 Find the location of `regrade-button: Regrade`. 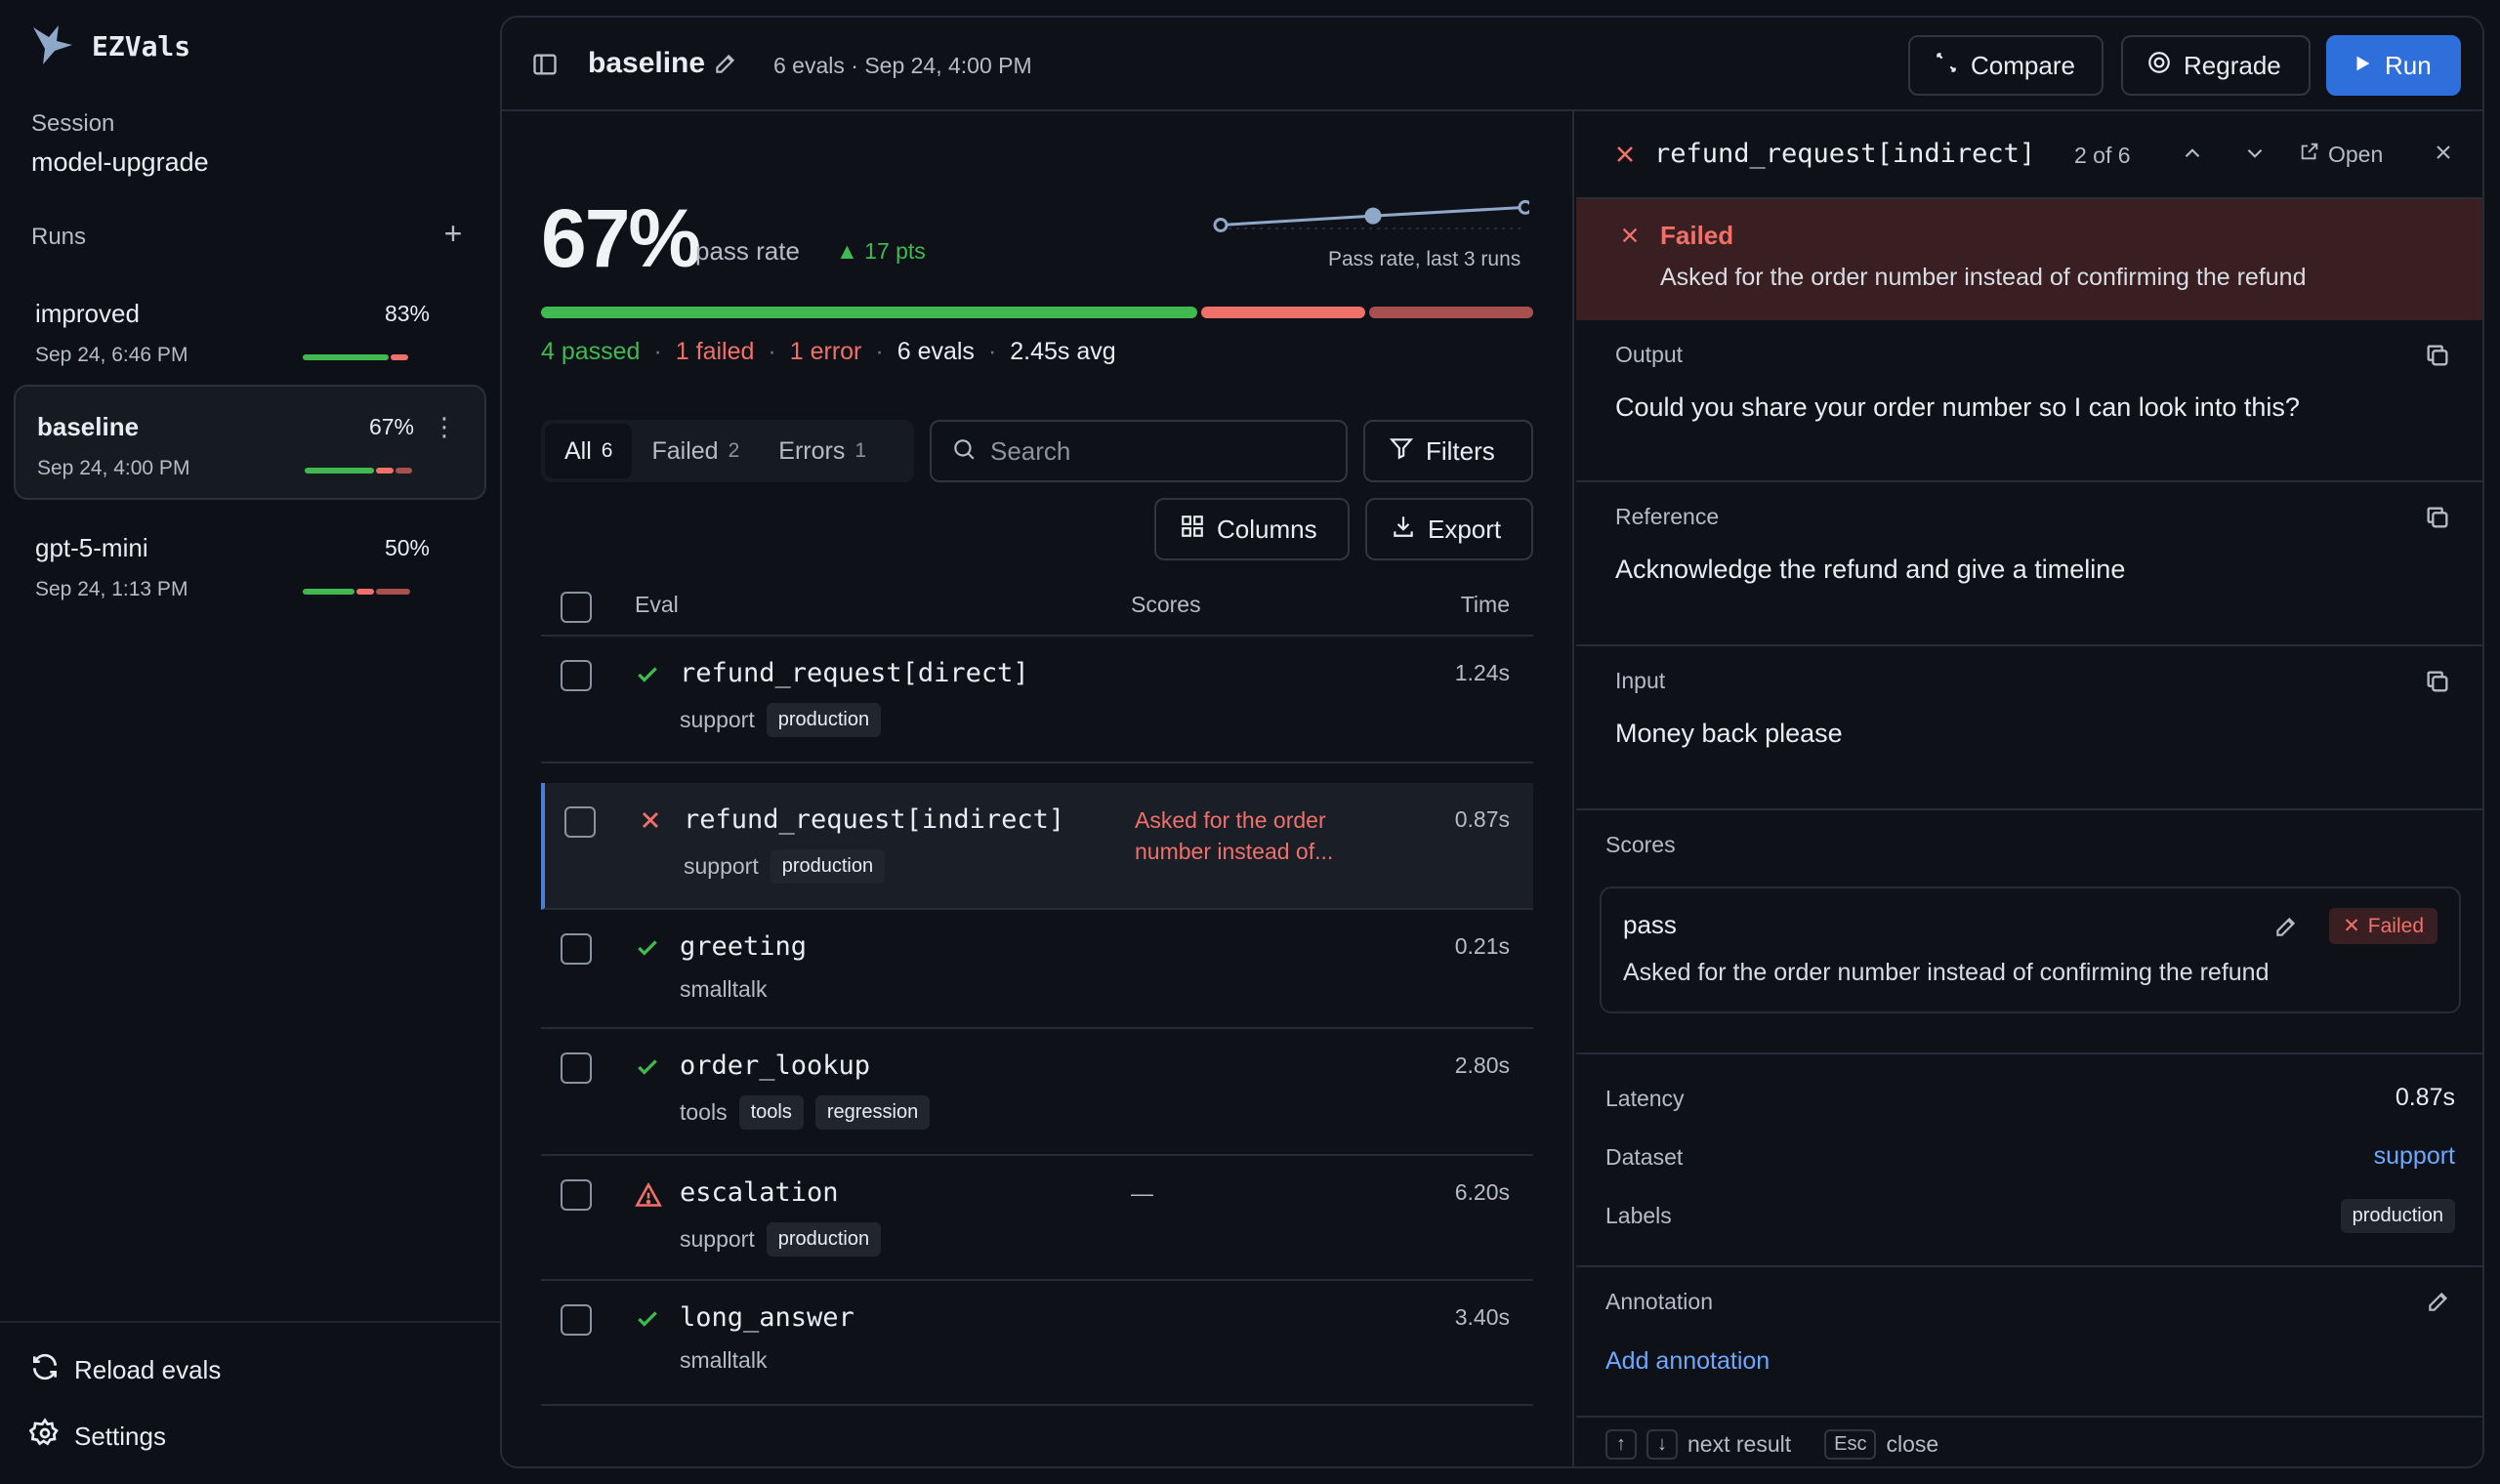

regrade-button: Regrade is located at coordinates (2216, 65).